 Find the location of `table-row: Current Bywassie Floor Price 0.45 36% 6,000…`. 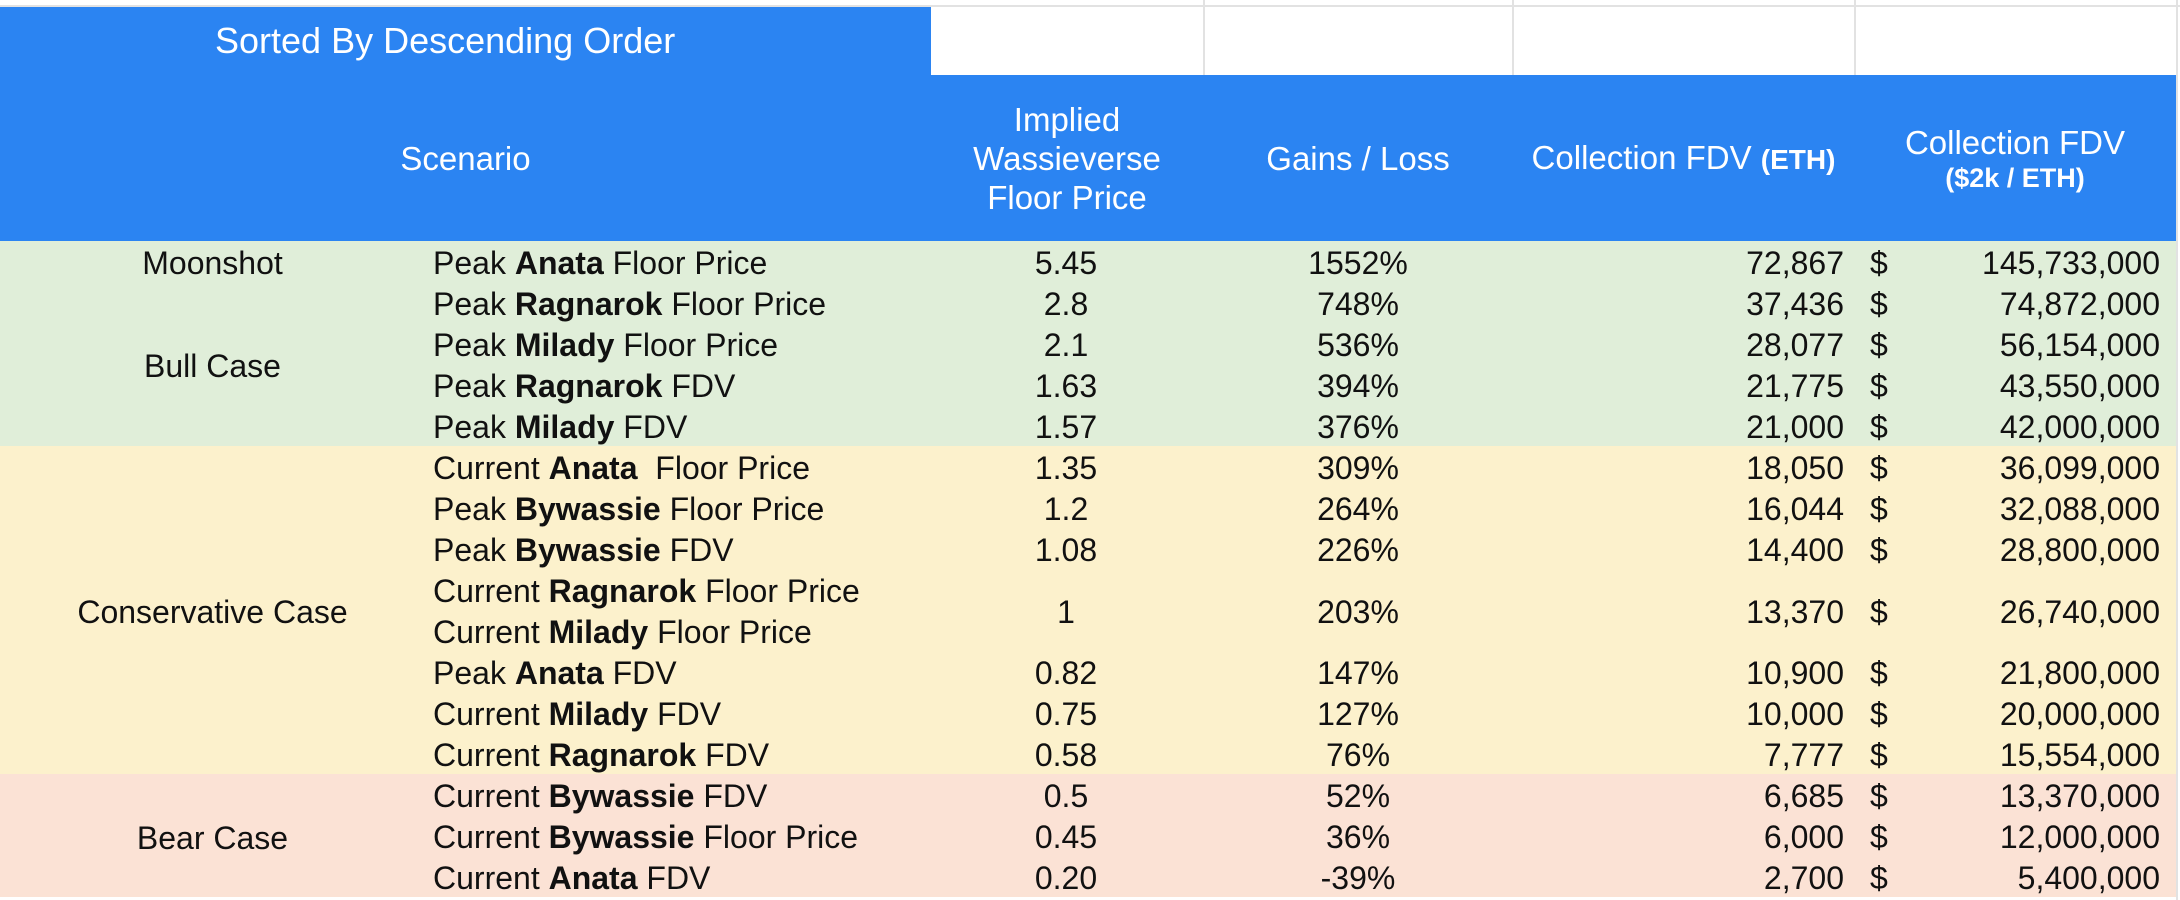

table-row: Current Bywassie Floor Price 0.45 36% 6,000… is located at coordinates (1088, 837).